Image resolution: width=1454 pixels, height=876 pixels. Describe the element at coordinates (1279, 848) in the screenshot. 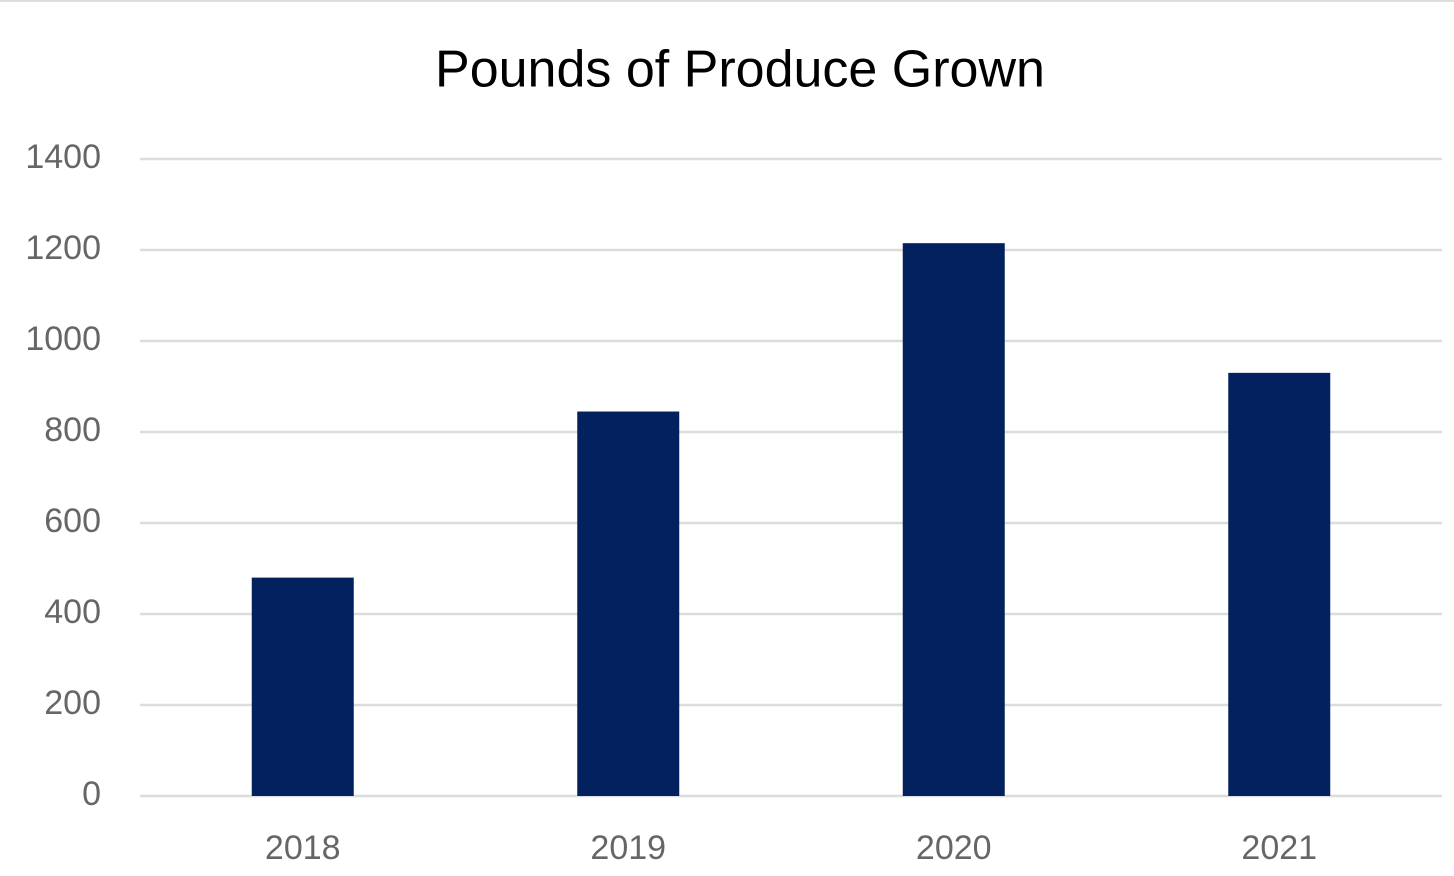

I see `x-tick-label: 2021` at that location.